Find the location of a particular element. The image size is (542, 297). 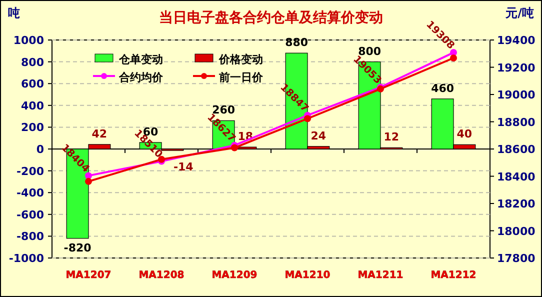

x-tick-label: MA1210 is located at coordinates (307, 275).